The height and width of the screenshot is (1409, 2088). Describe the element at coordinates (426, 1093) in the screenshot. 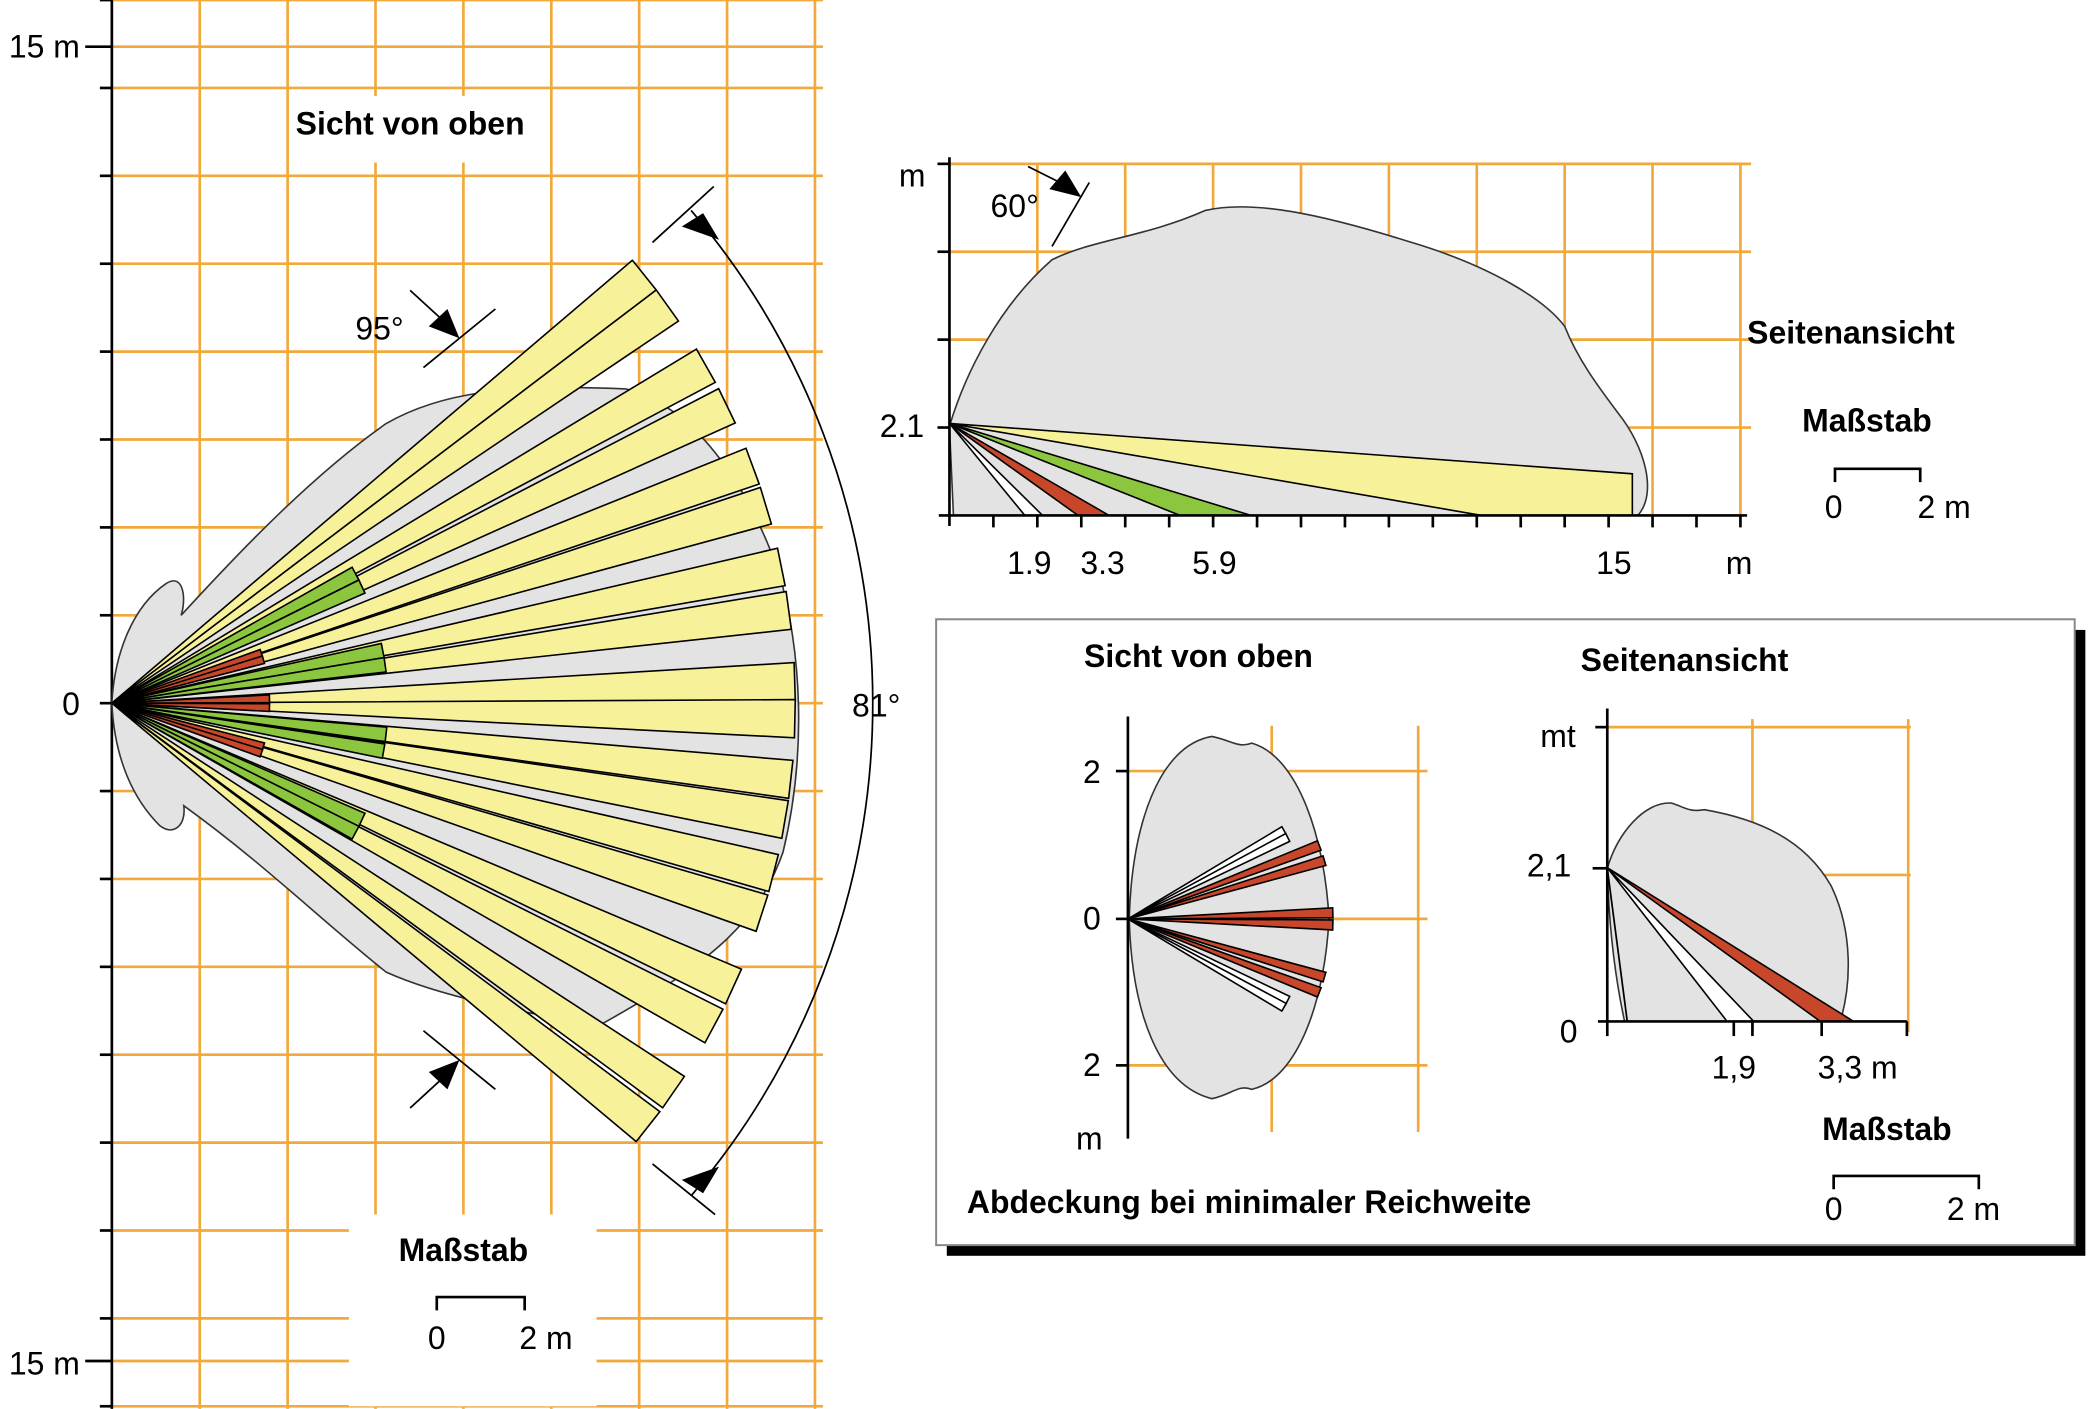

I see `angle-95-bottom-leader` at that location.